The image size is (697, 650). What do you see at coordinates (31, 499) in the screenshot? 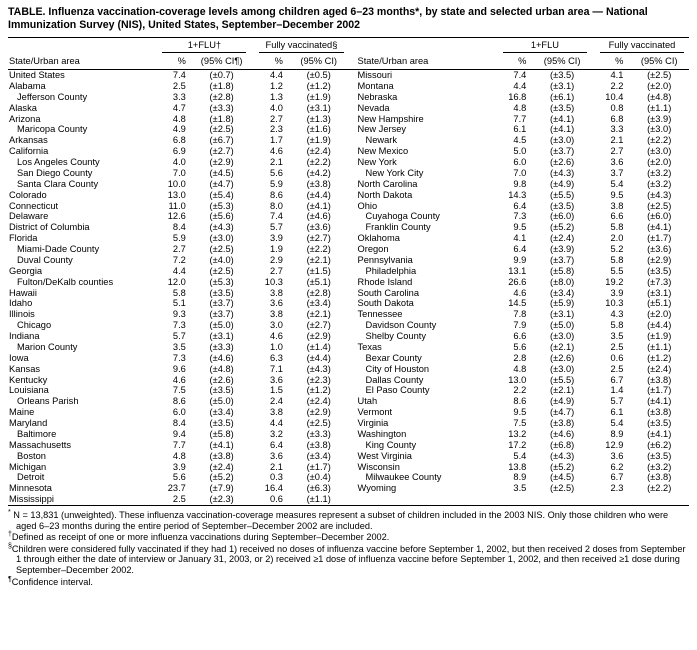
I see `area-name: Mississippi` at bounding box center [31, 499].